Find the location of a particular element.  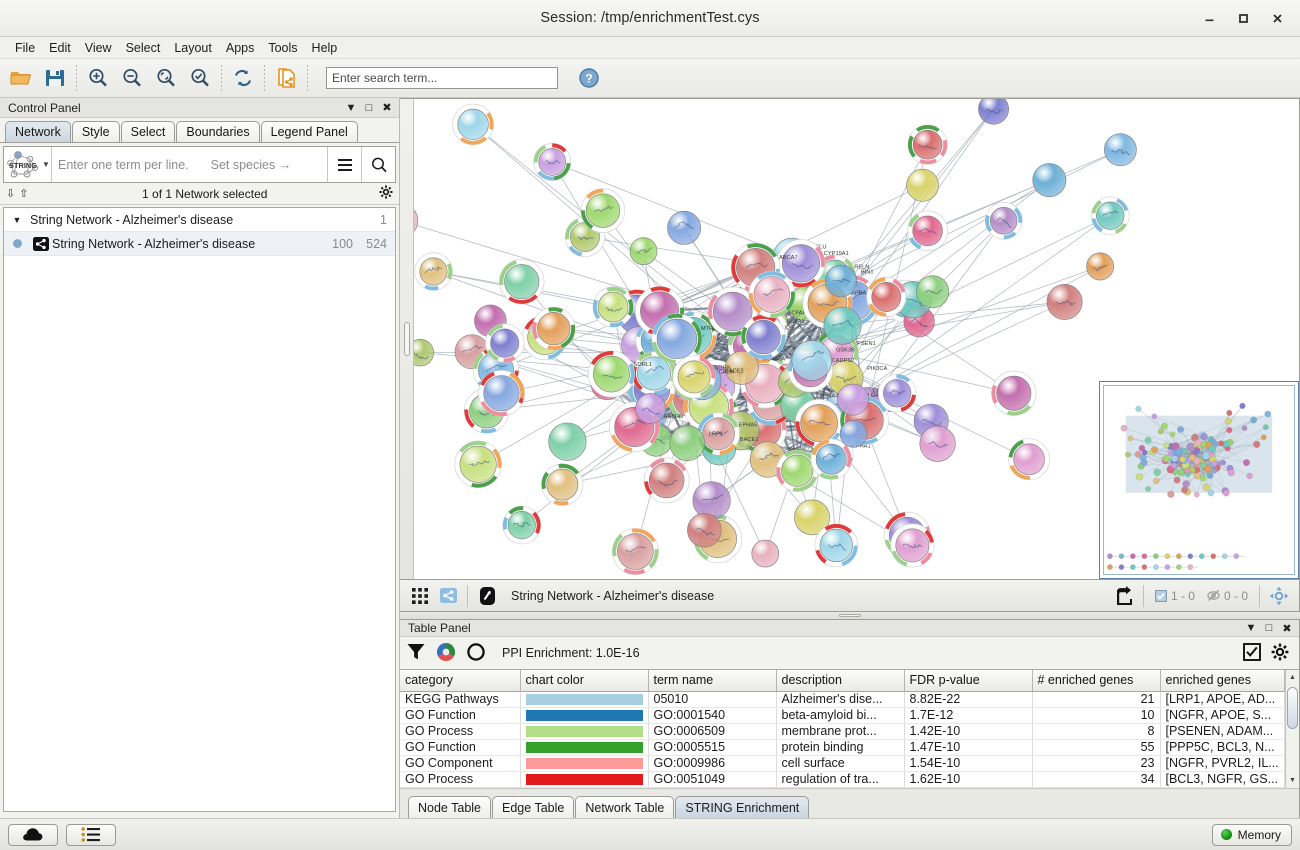

col-description: description is located at coordinates (840, 681).